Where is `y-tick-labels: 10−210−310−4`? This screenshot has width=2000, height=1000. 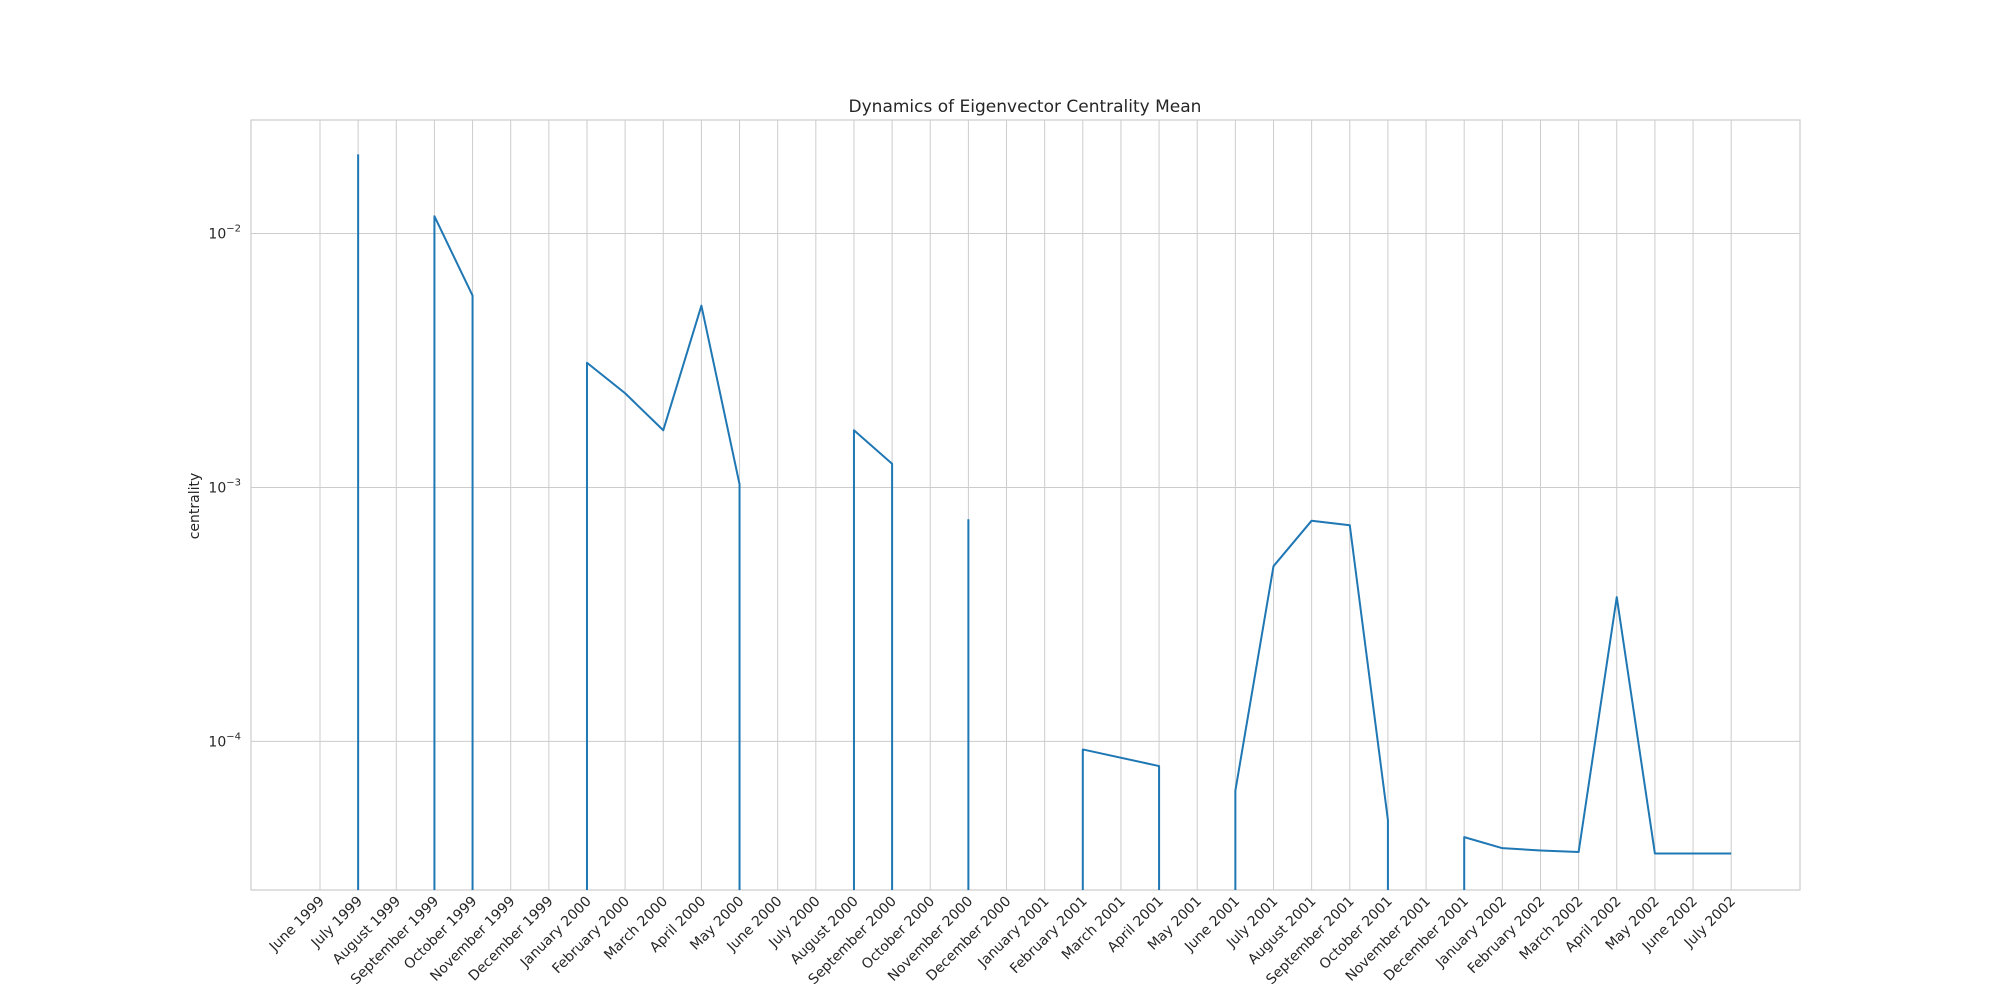 y-tick-labels: 10−210−310−4 is located at coordinates (224, 487).